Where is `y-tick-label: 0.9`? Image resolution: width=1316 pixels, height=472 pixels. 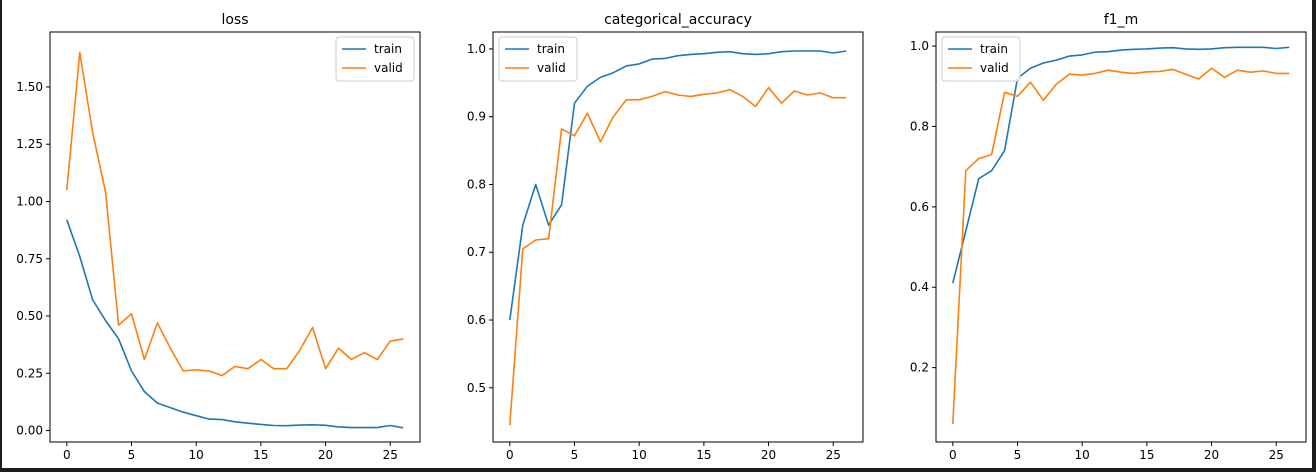 y-tick-label: 0.9 is located at coordinates (476, 117).